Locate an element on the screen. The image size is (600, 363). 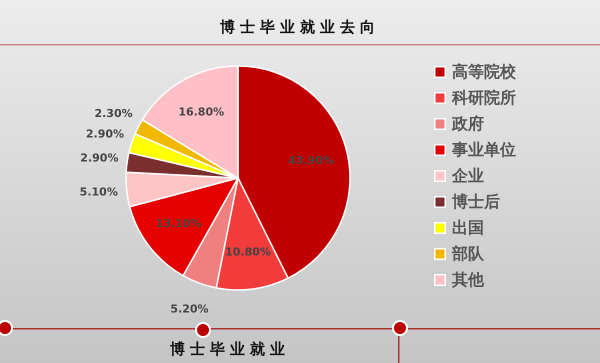
legend-label: 出国 is located at coordinates (468, 227).